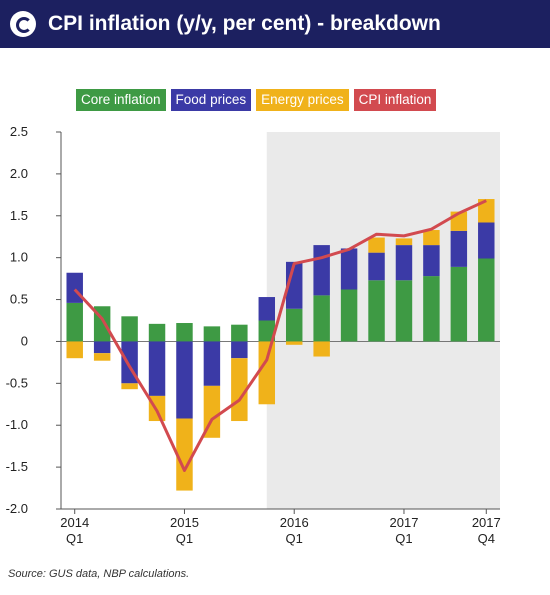  I want to click on x-tick-label: 2014, so click(74, 522).